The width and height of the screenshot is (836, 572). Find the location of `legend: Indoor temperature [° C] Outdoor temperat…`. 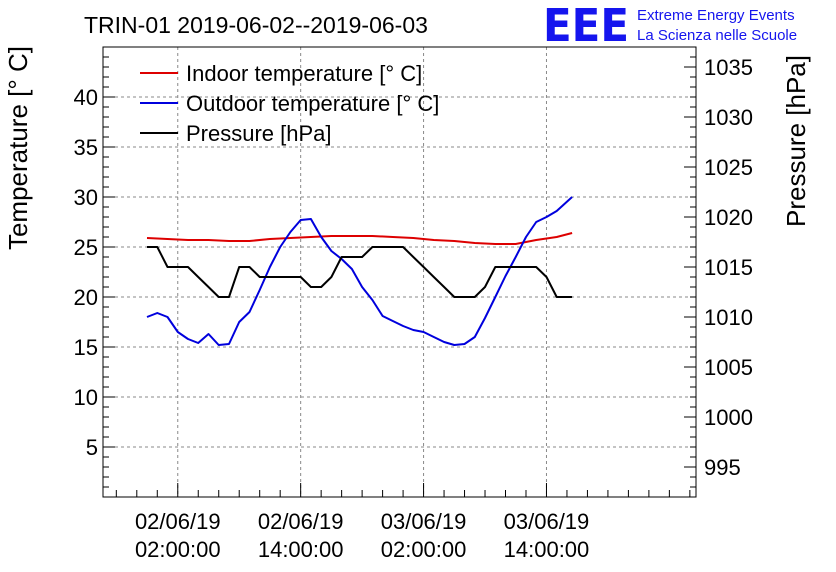

legend: Indoor temperature [° C] Outdoor temperat… is located at coordinates (289, 103).